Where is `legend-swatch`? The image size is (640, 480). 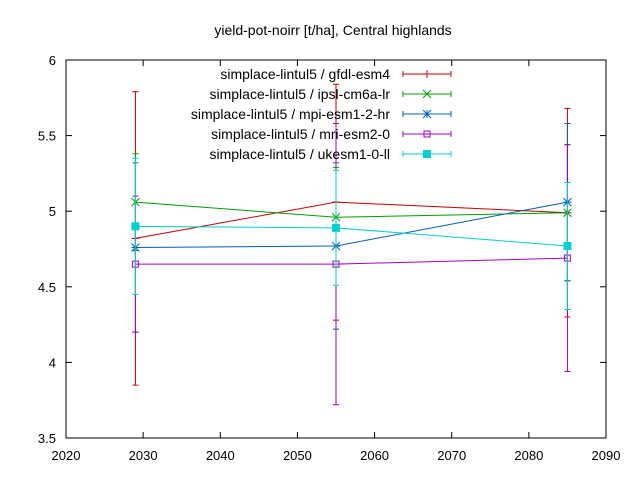
legend-swatch is located at coordinates (427, 134).